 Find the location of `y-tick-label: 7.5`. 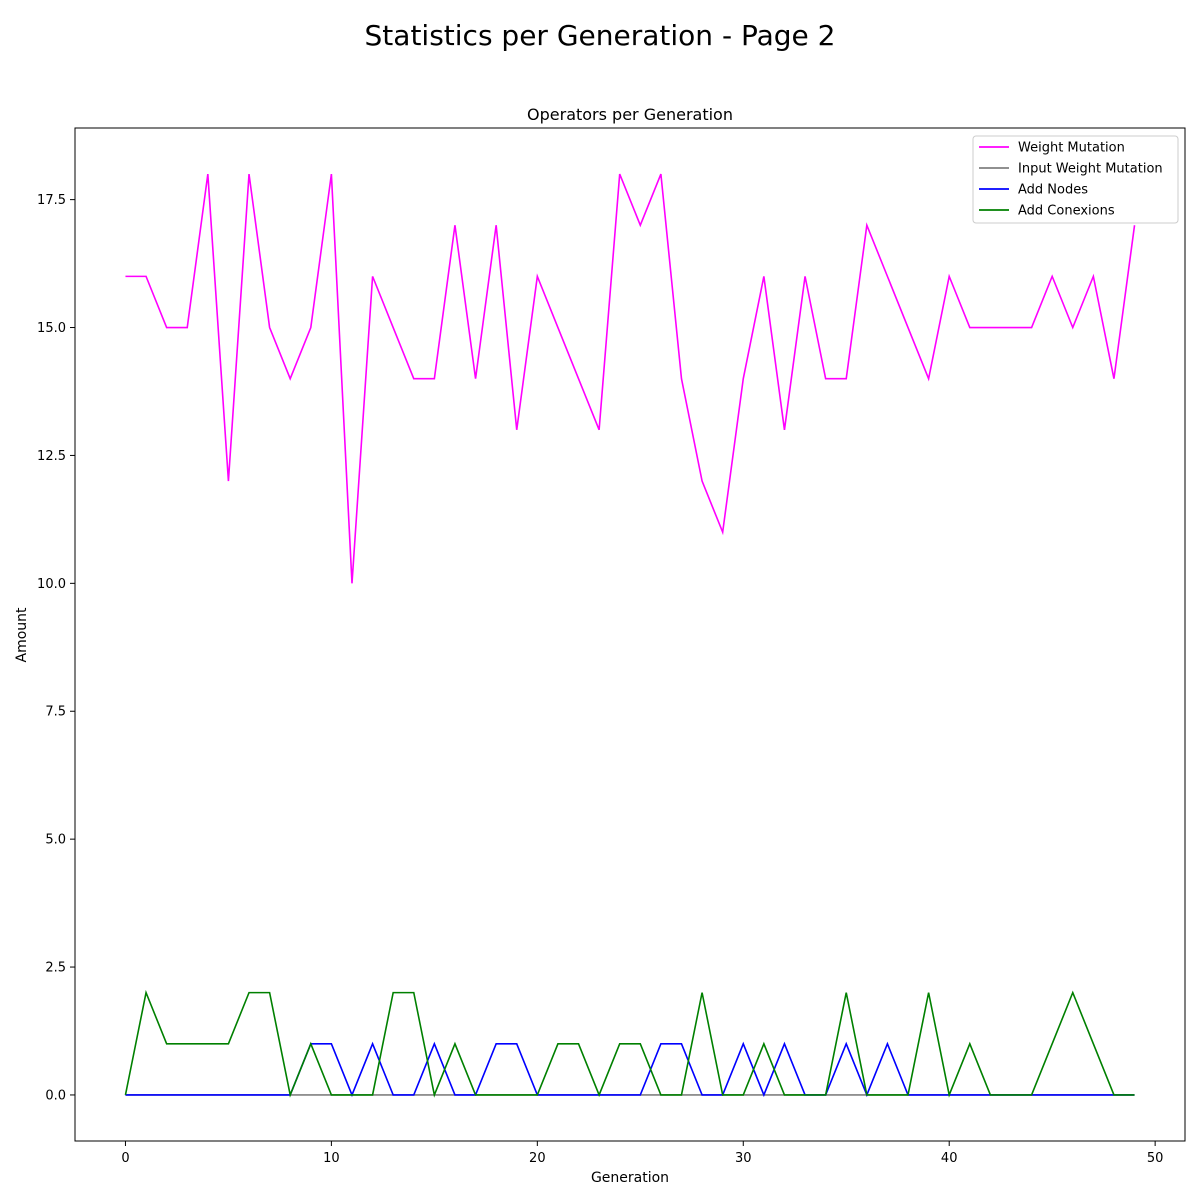

y-tick-label: 7.5 is located at coordinates (55, 712).